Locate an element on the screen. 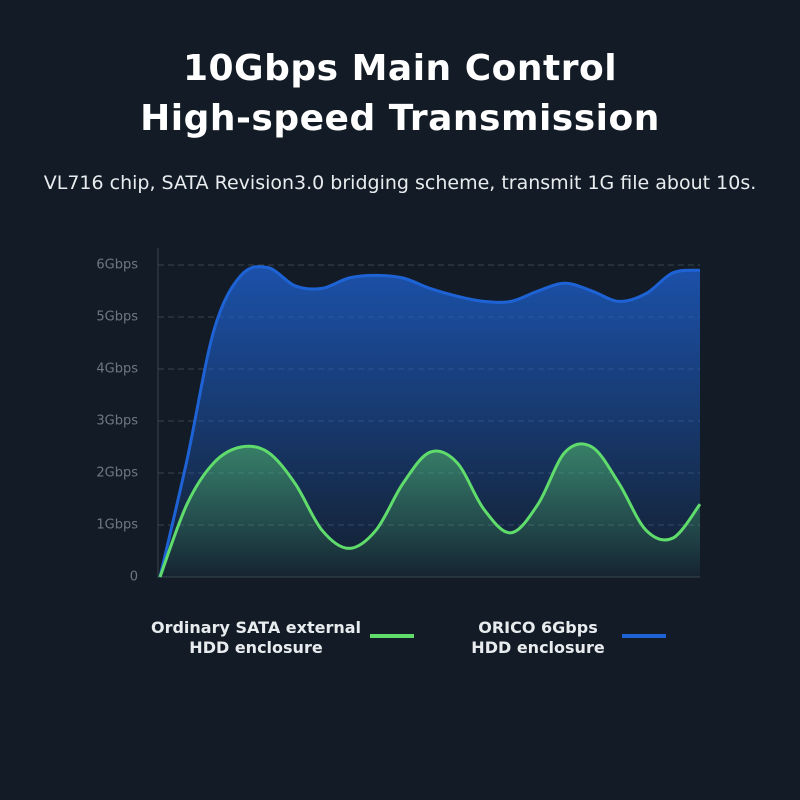 This screenshot has width=800, height=800. legend-label: ORICO 6Gbps HDD enclosure is located at coordinates (538, 637).